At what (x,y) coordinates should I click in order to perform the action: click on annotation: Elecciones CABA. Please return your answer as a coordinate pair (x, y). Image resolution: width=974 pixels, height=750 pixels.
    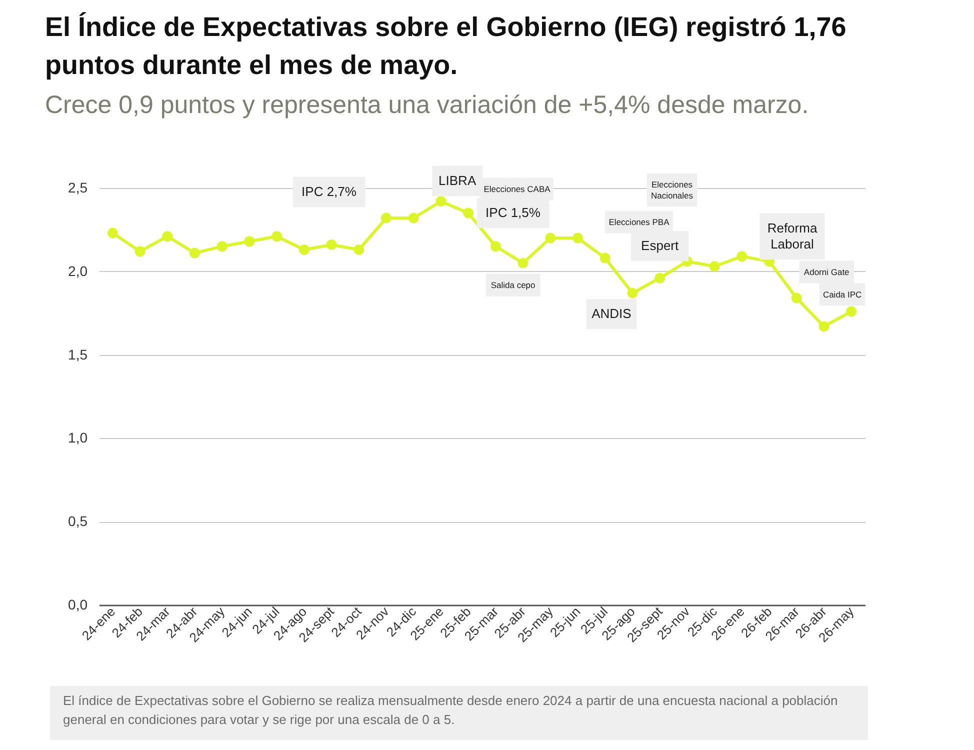
    Looking at the image, I should click on (517, 189).